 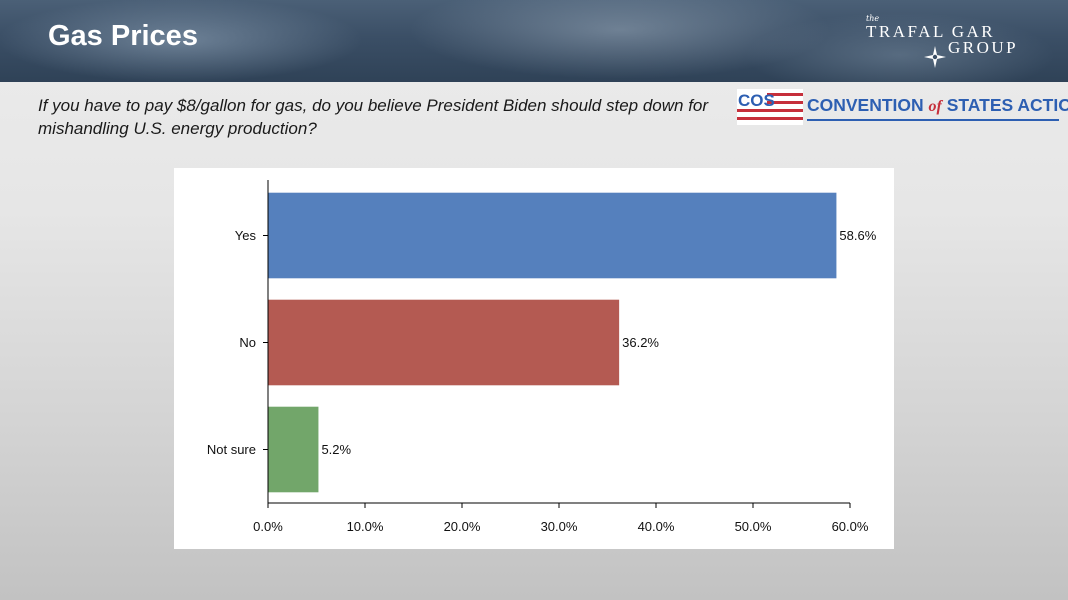 I want to click on data-label: 58.6%, so click(x=857, y=235).